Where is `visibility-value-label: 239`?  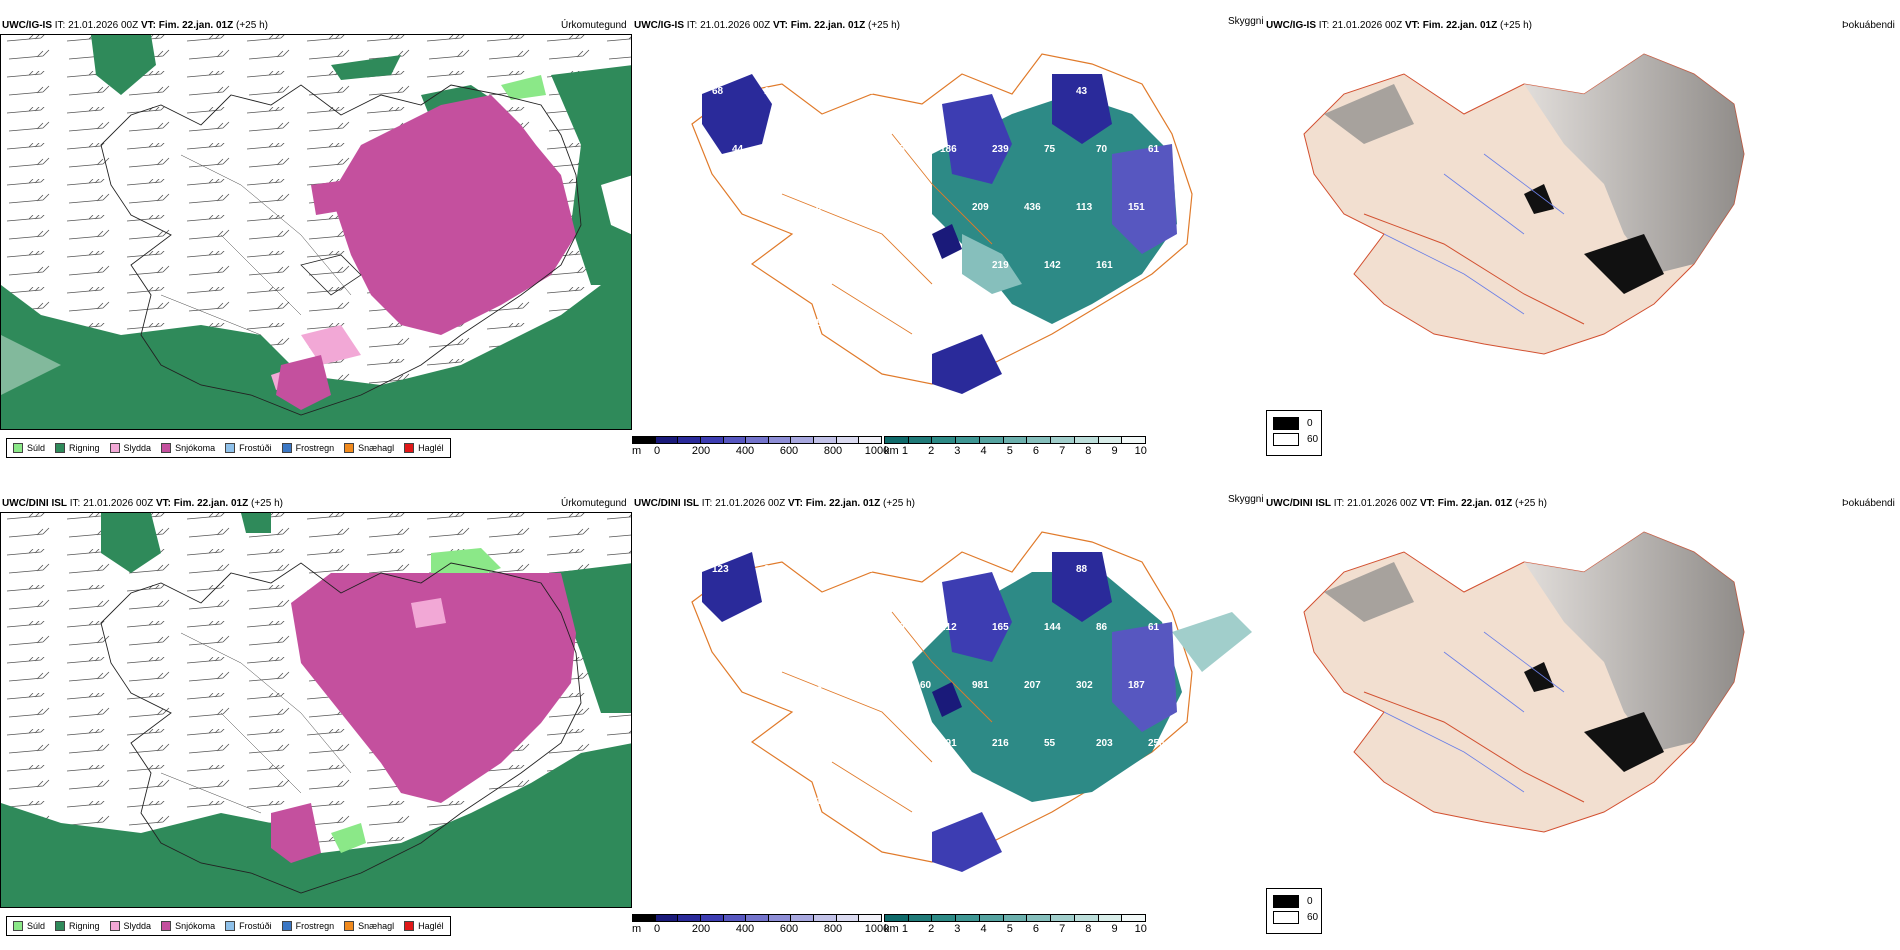 visibility-value-label: 239 is located at coordinates (1000, 149).